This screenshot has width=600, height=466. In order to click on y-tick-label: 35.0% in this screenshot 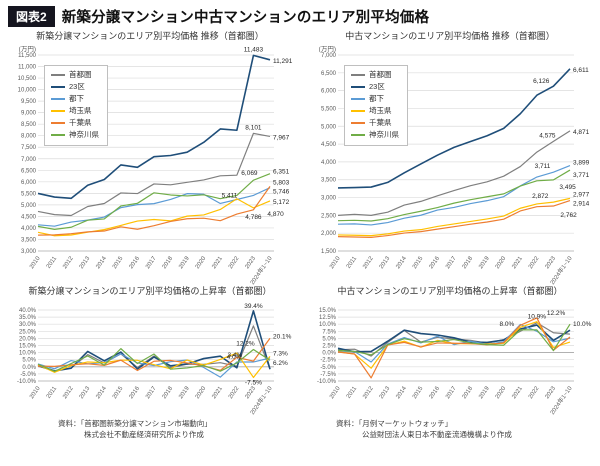, I will do `click(28, 318)`.